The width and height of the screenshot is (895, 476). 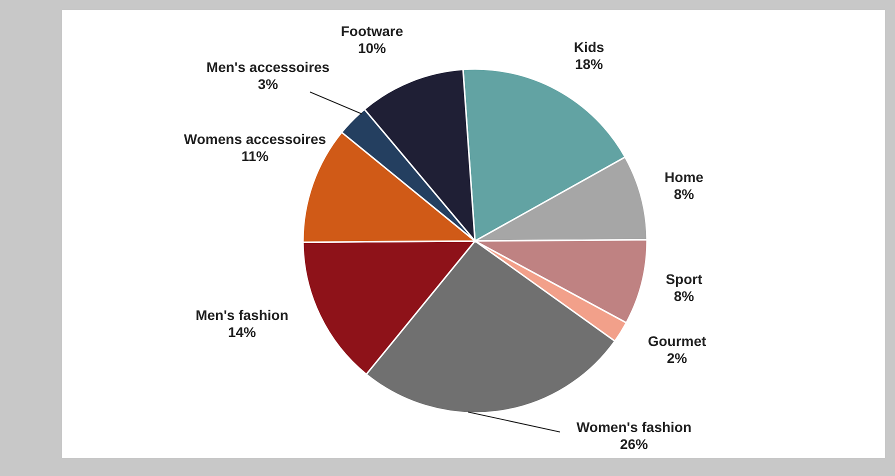 What do you see at coordinates (634, 444) in the screenshot?
I see `data-label: 26%` at bounding box center [634, 444].